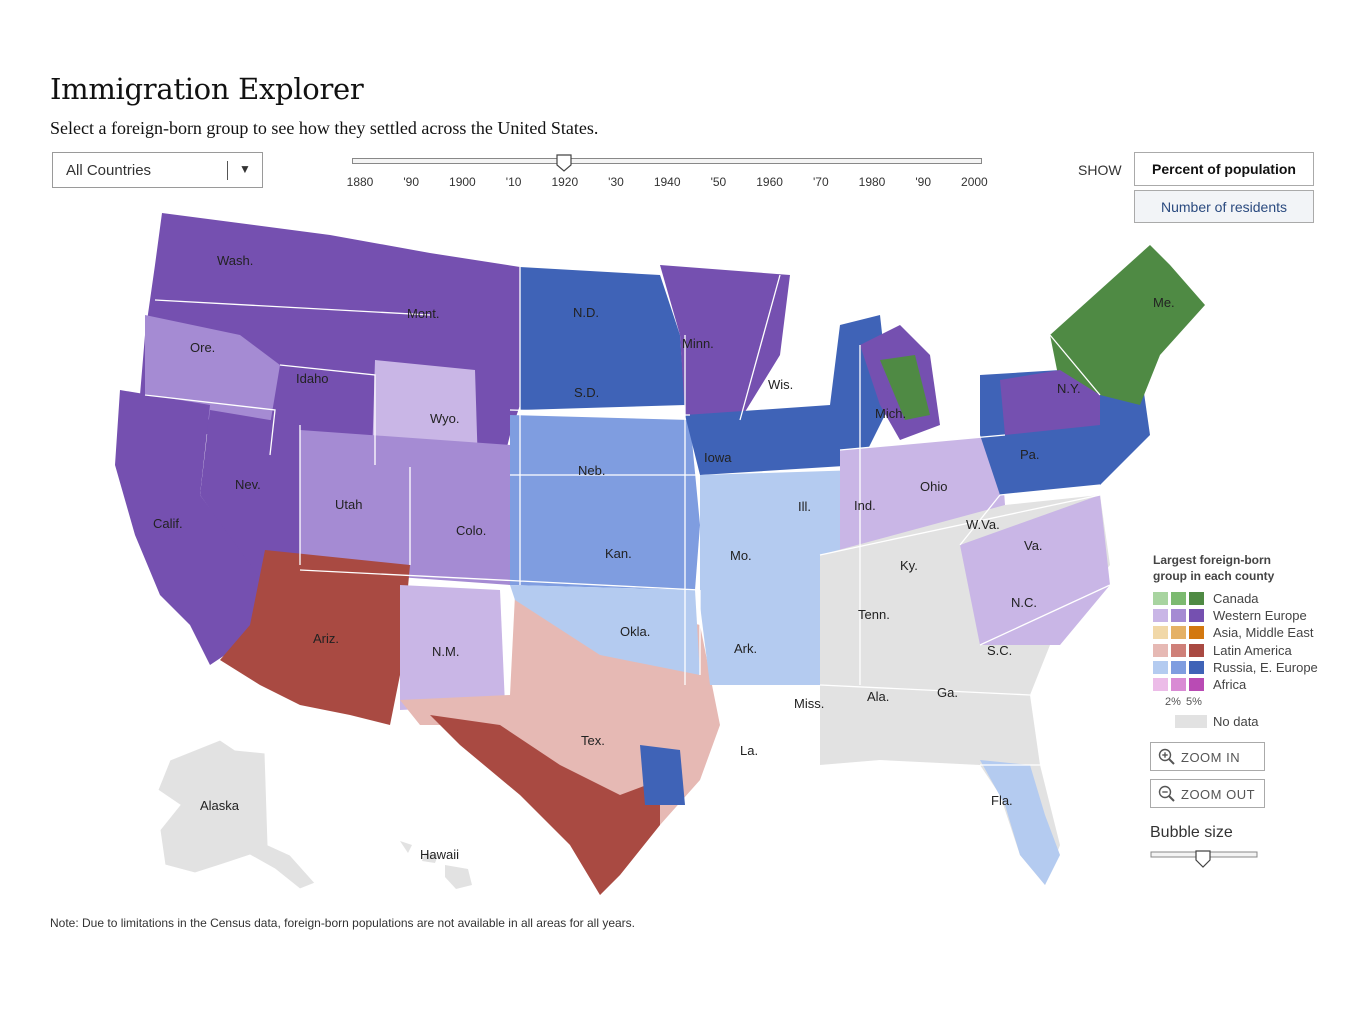 This screenshot has height=1024, width=1365. What do you see at coordinates (698, 343) in the screenshot?
I see `state-label: Minn.` at bounding box center [698, 343].